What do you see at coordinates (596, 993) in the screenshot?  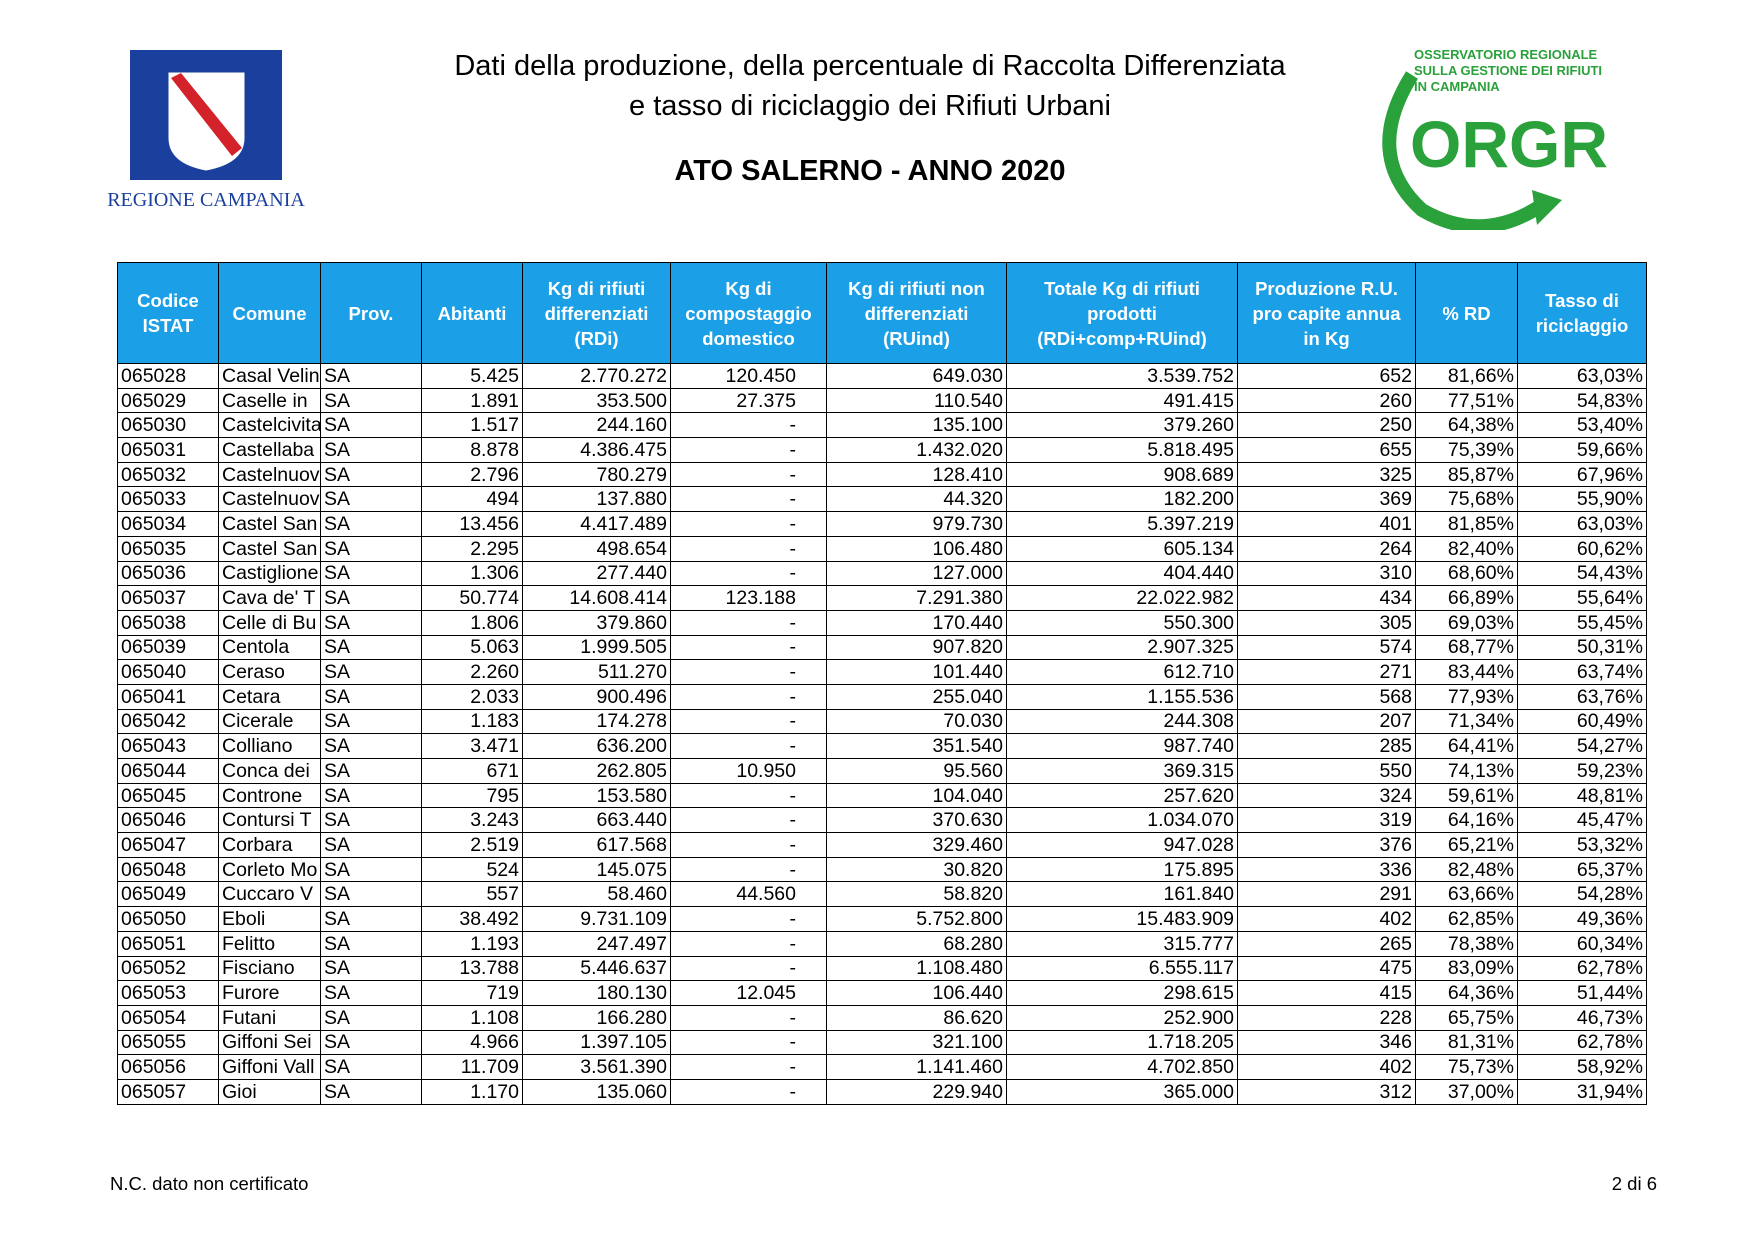 I see `cell: 180.130` at bounding box center [596, 993].